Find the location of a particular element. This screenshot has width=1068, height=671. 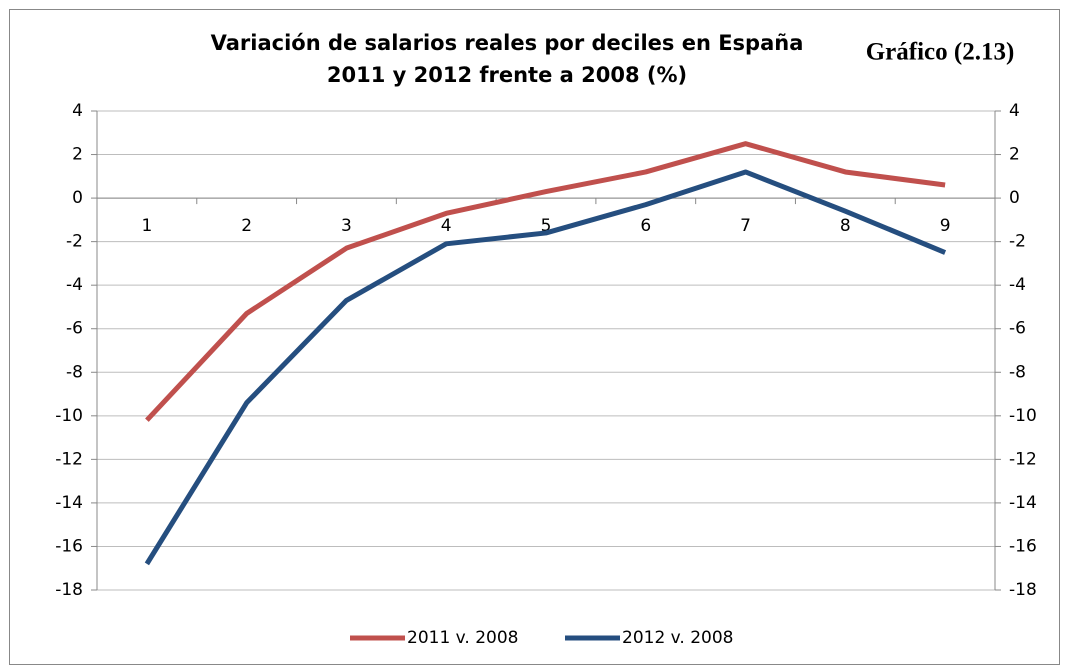

y-tick-label: -12 is located at coordinates (69, 459).